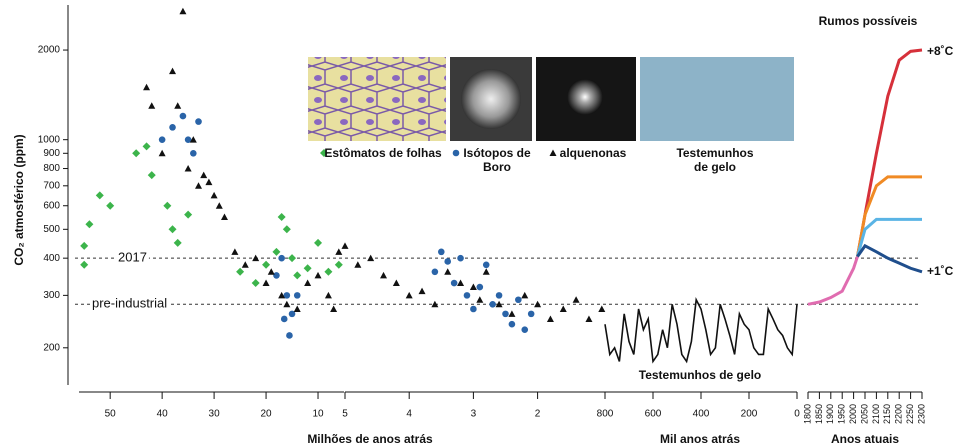 This screenshot has height=448, width=964. Describe the element at coordinates (345, 414) in the screenshot. I see `x-tick-label: 5` at that location.